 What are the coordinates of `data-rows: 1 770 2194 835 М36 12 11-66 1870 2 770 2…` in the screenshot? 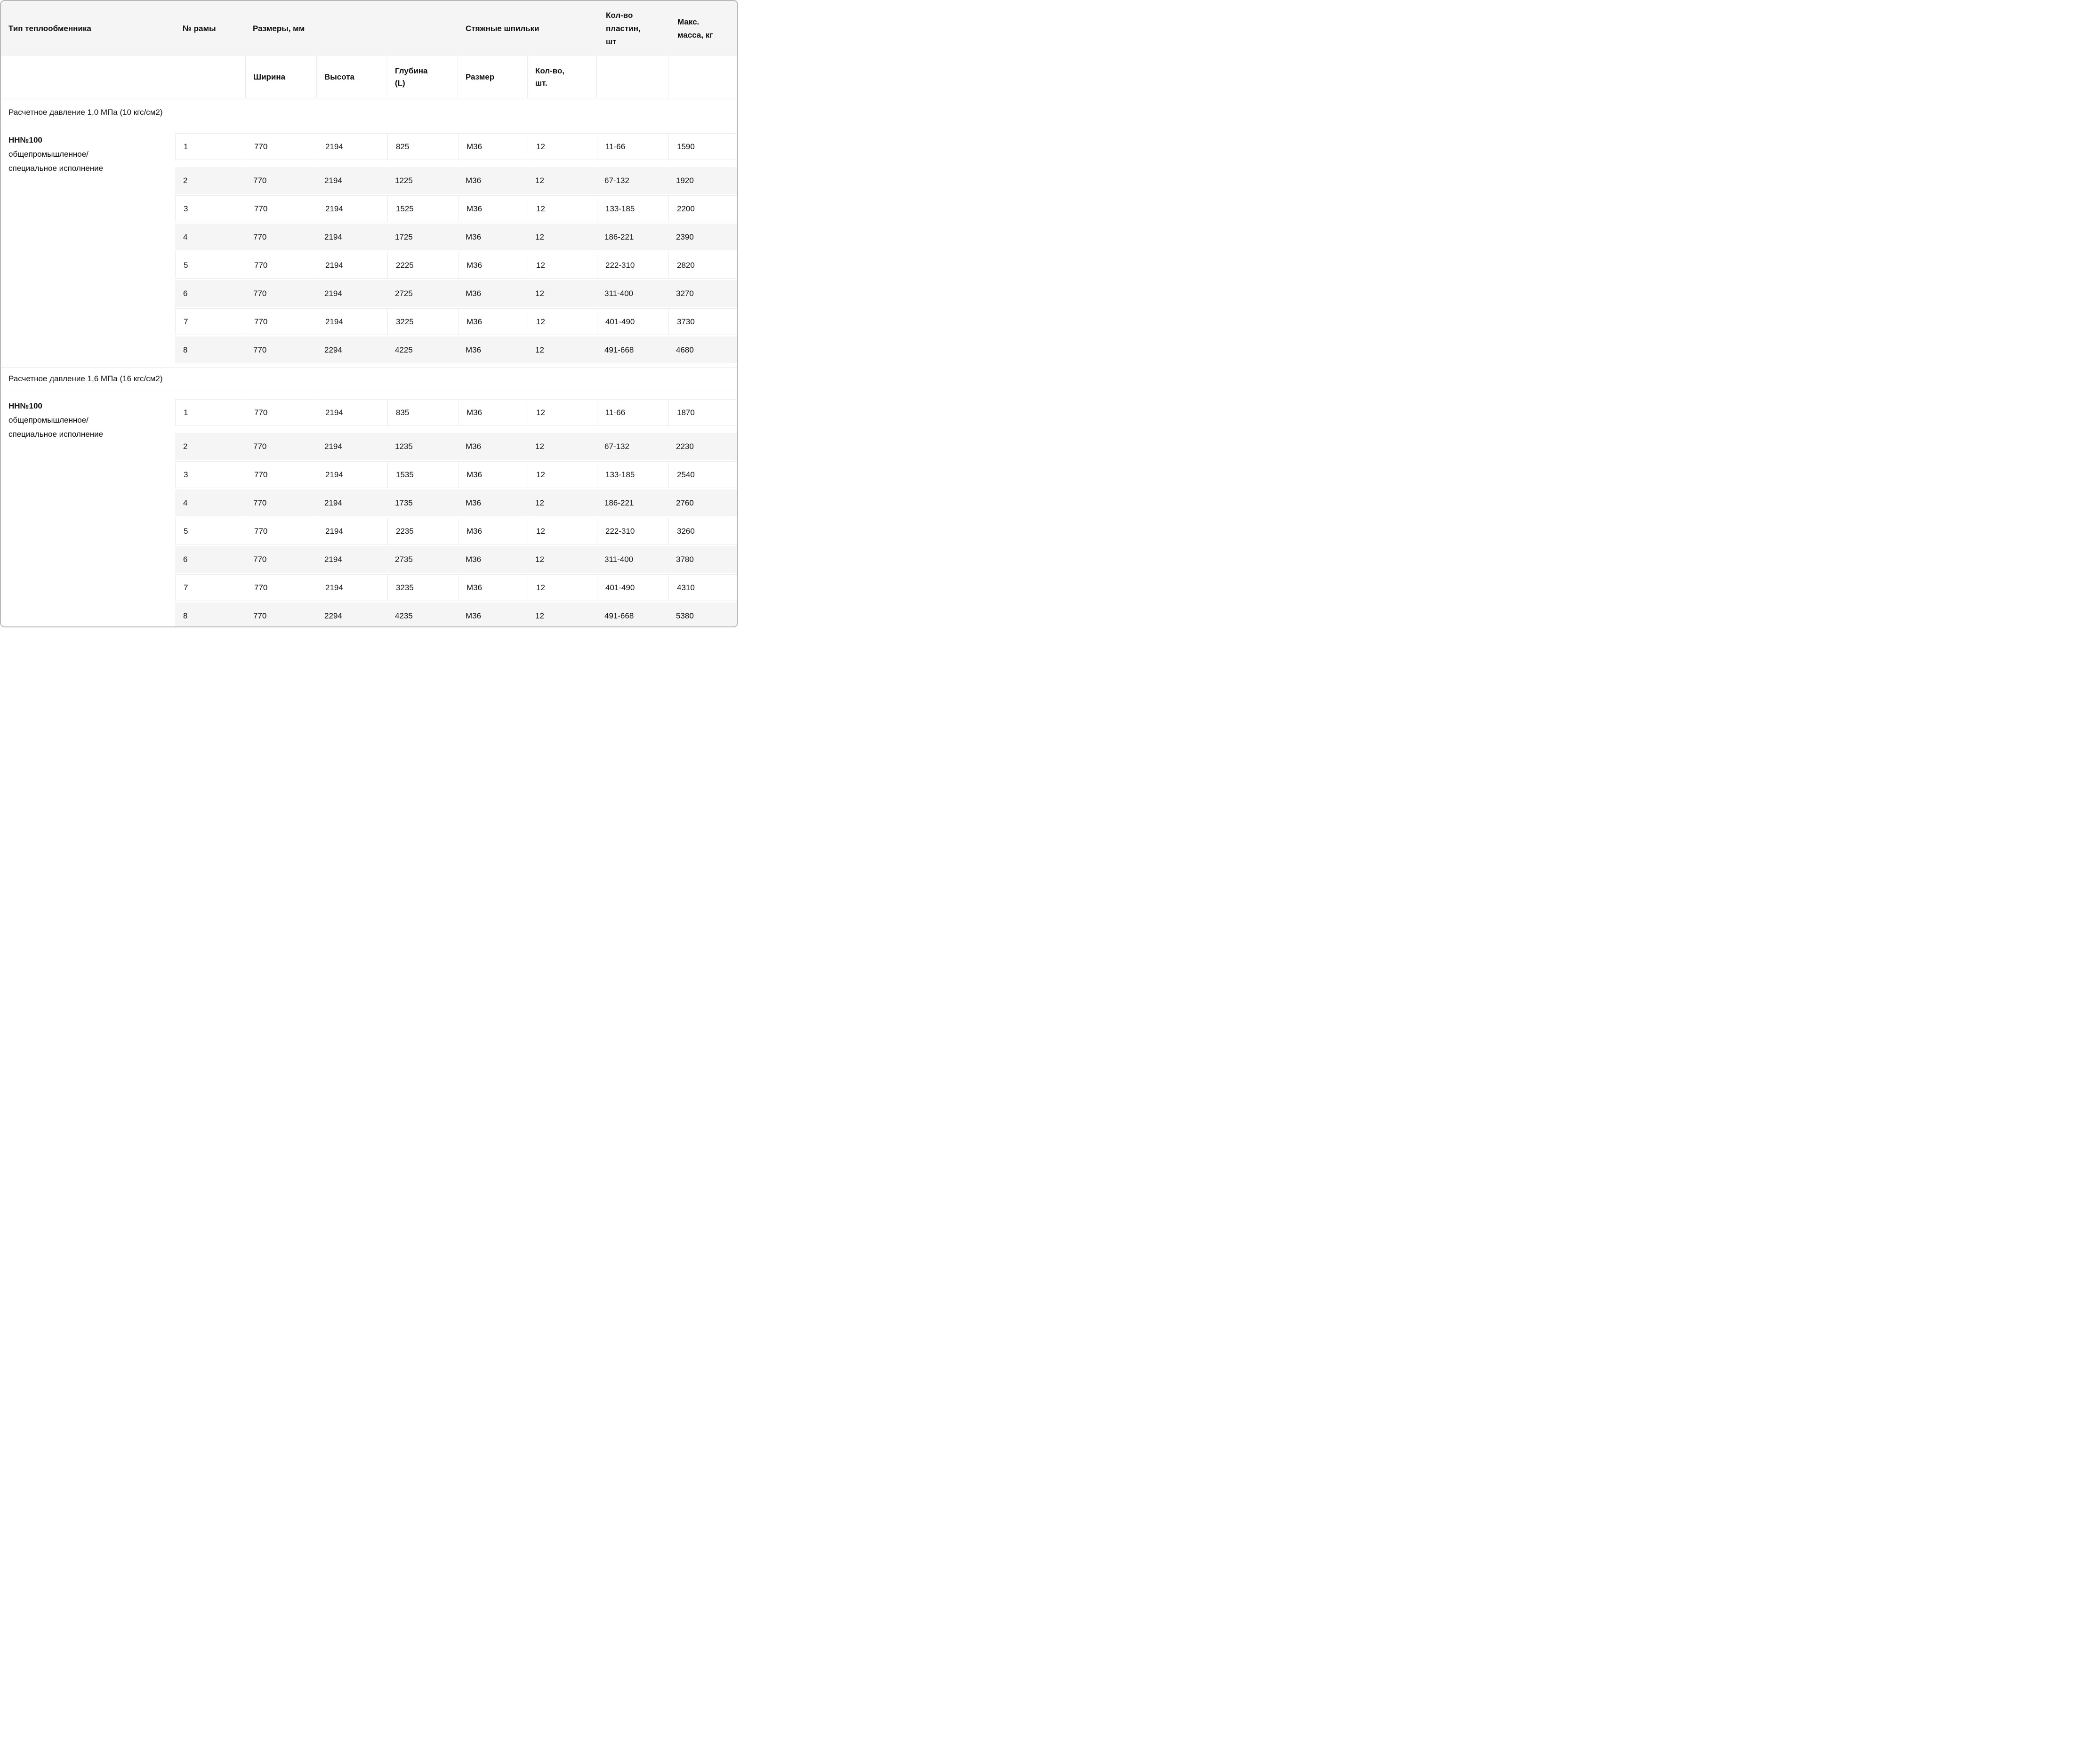 It's located at (456, 512).